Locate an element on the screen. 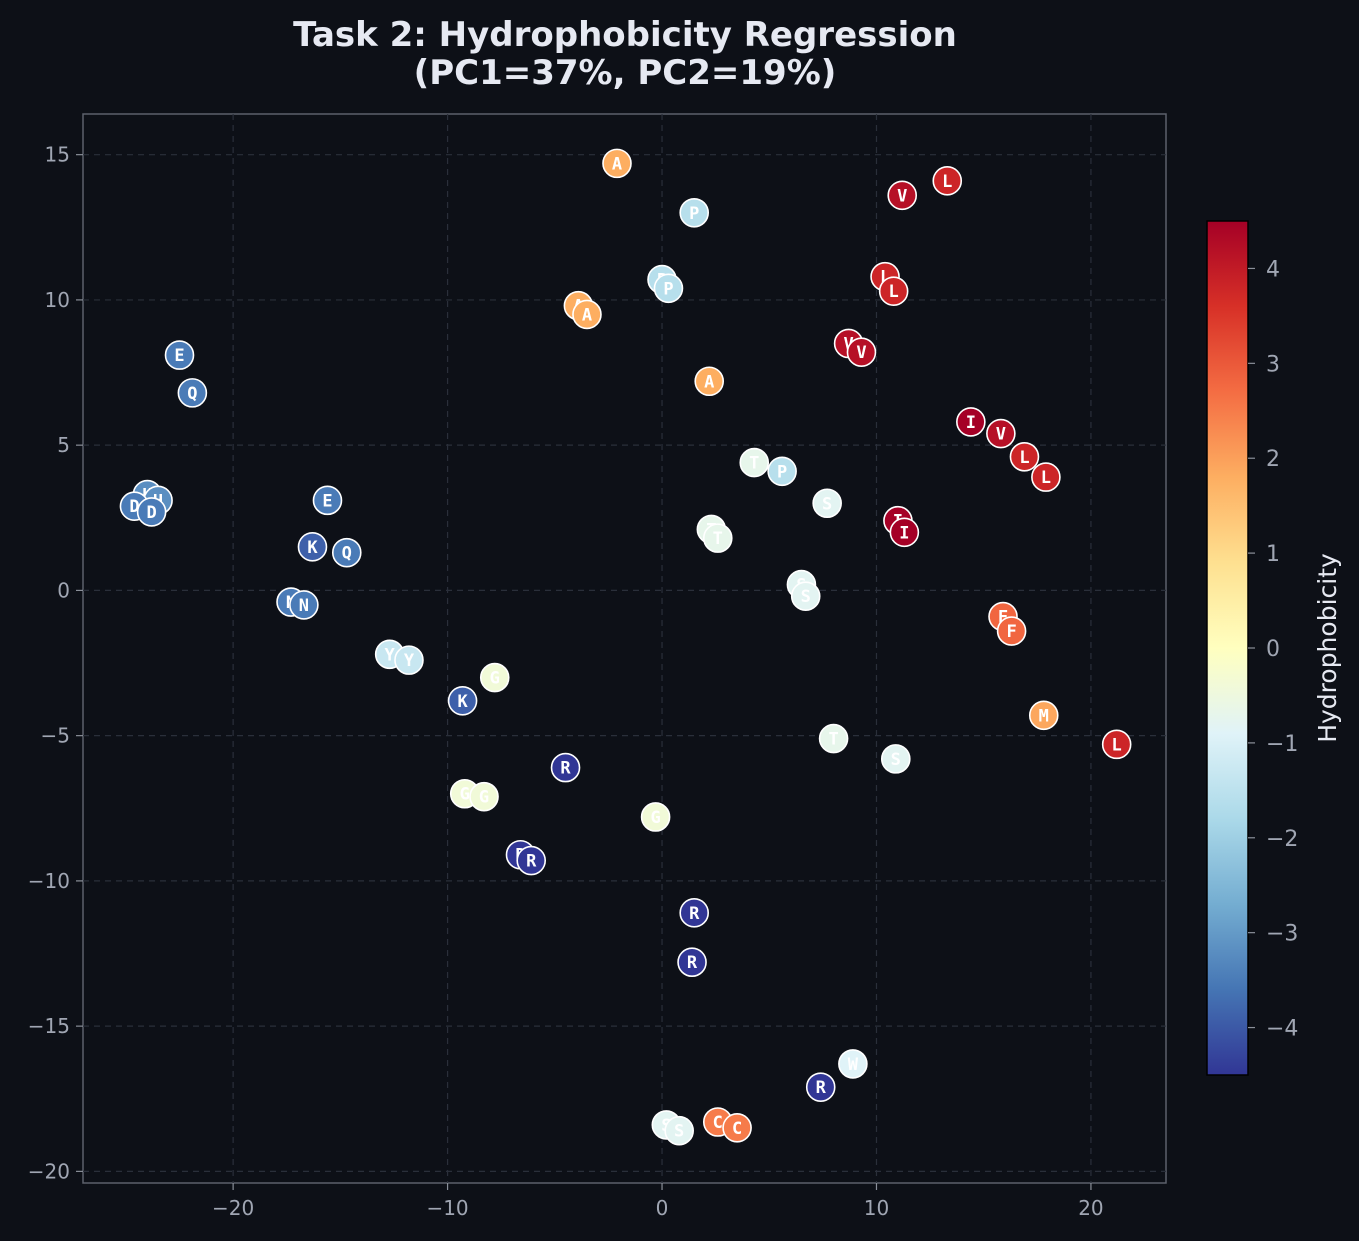  scatter-point: N is located at coordinates (304, 605).